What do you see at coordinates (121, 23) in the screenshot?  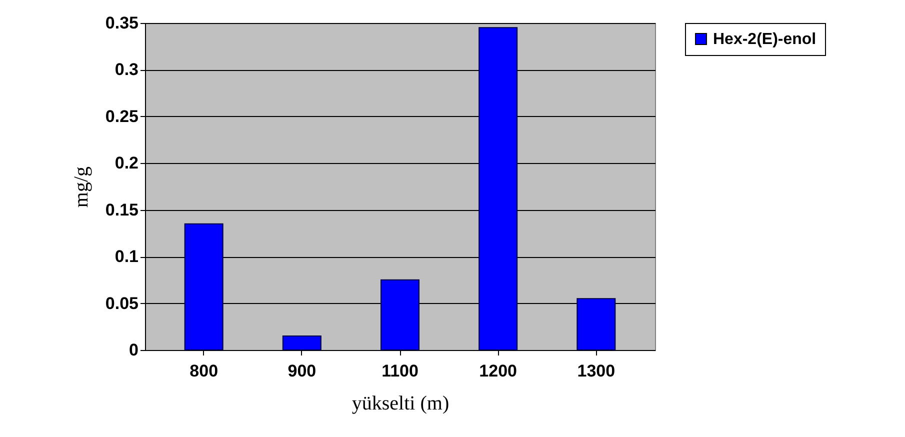 I see `y-tick-label: 0.35` at bounding box center [121, 23].